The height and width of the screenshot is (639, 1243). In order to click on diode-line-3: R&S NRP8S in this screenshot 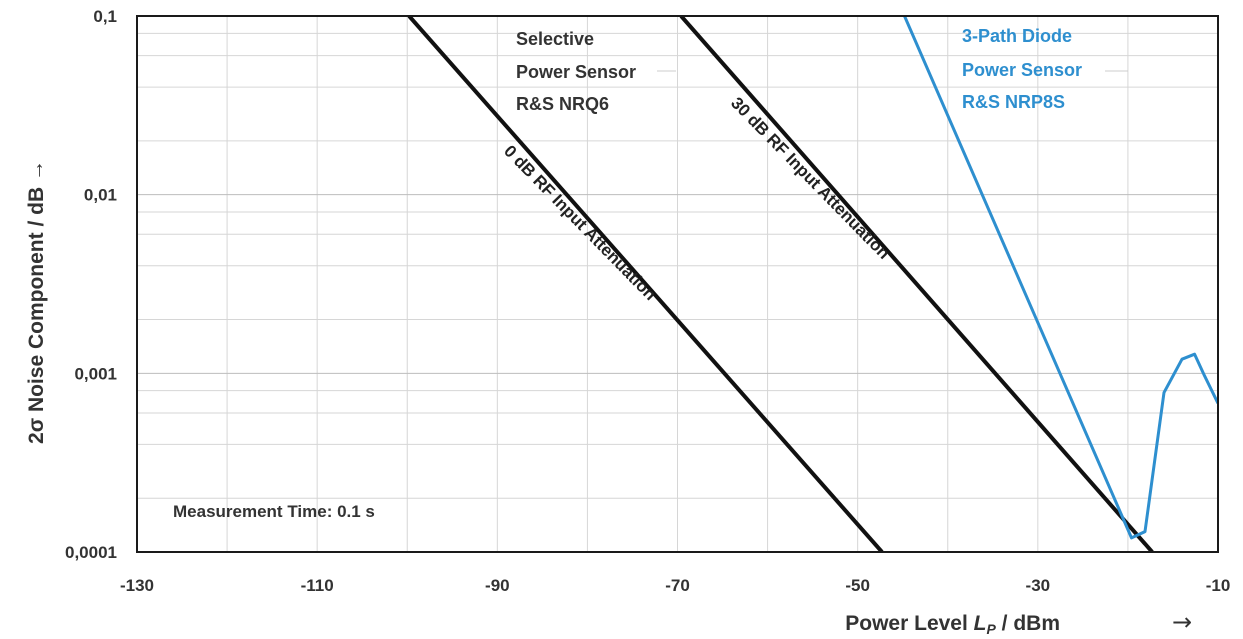, I will do `click(1013, 102)`.